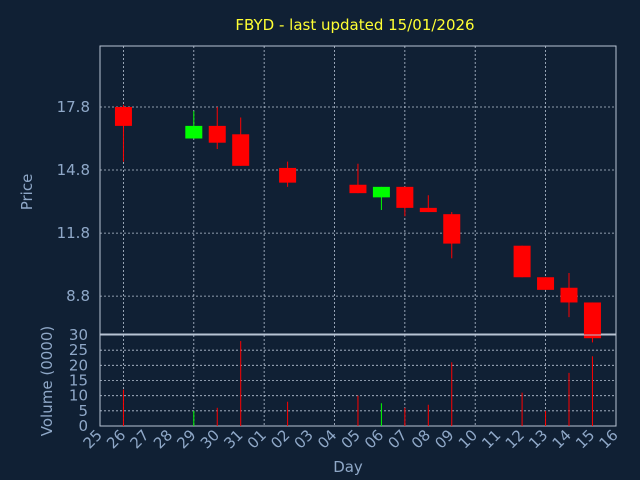 The width and height of the screenshot is (640, 480). What do you see at coordinates (585, 439) in the screenshot?
I see `x-tick-label: 15` at bounding box center [585, 439].